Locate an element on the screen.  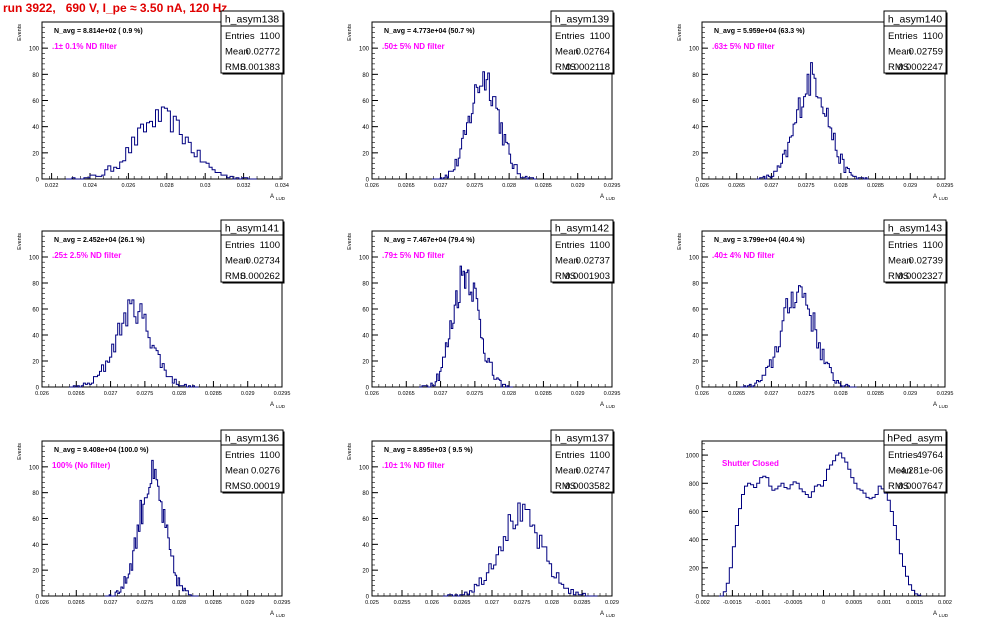
x-tick-label: 0.024 is located at coordinates (90, 186).